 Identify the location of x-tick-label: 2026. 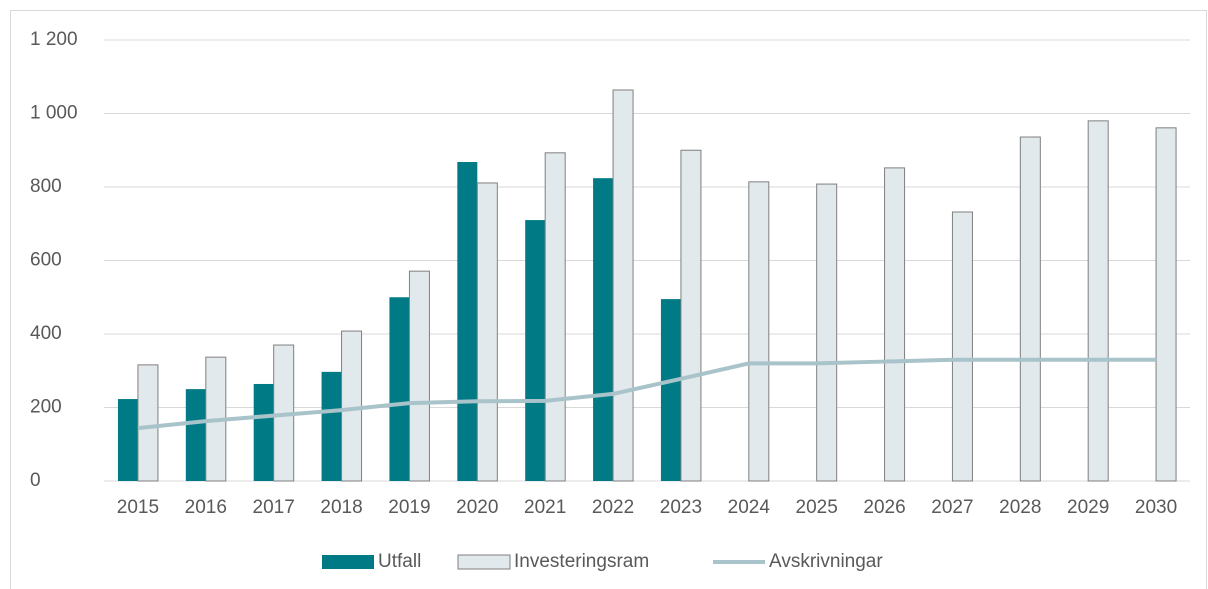
(884, 507).